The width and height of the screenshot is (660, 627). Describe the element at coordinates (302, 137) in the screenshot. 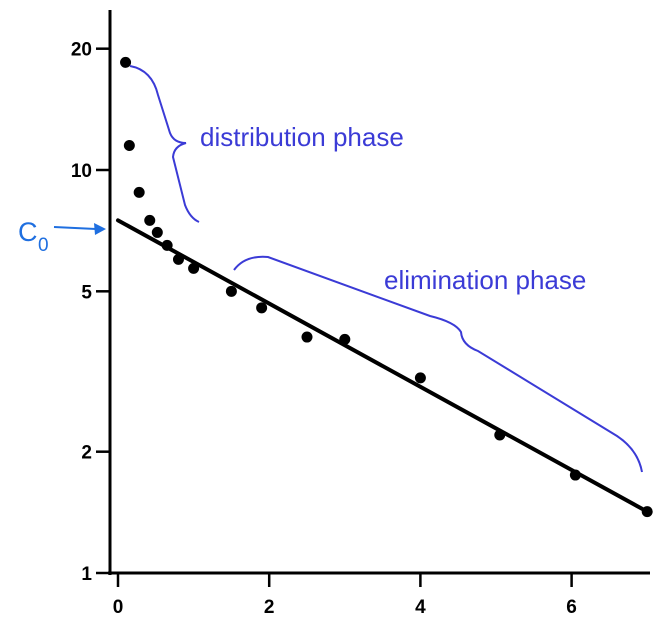

I see `distribution-phase-label: distribution phase` at that location.